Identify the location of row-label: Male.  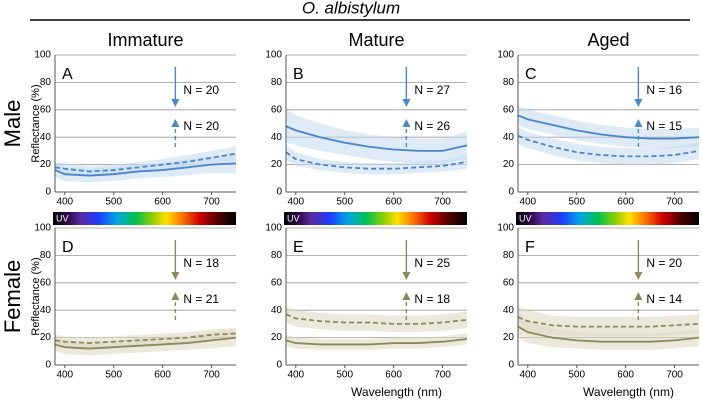
(12, 124).